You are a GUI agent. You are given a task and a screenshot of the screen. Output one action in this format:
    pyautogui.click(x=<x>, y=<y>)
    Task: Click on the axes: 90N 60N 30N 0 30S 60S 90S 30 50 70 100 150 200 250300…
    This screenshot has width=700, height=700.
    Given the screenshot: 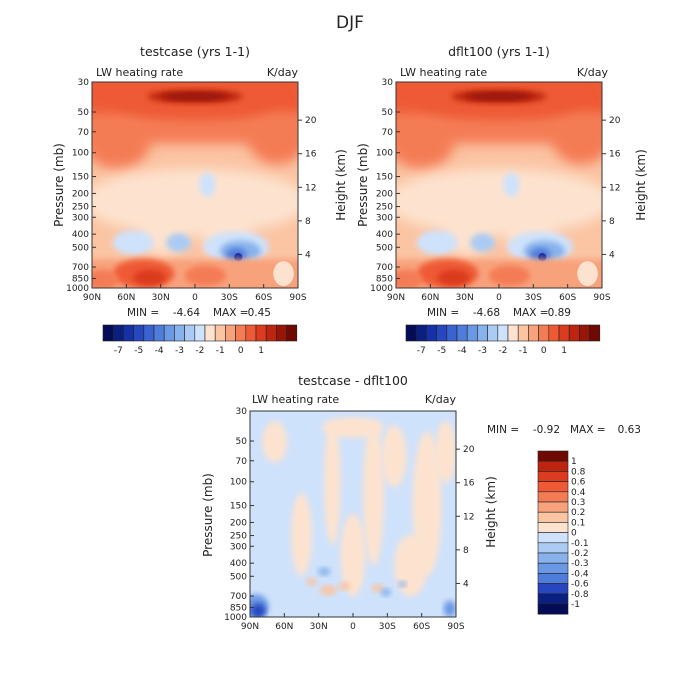 What is the action you would take?
    pyautogui.click(x=349, y=519)
    